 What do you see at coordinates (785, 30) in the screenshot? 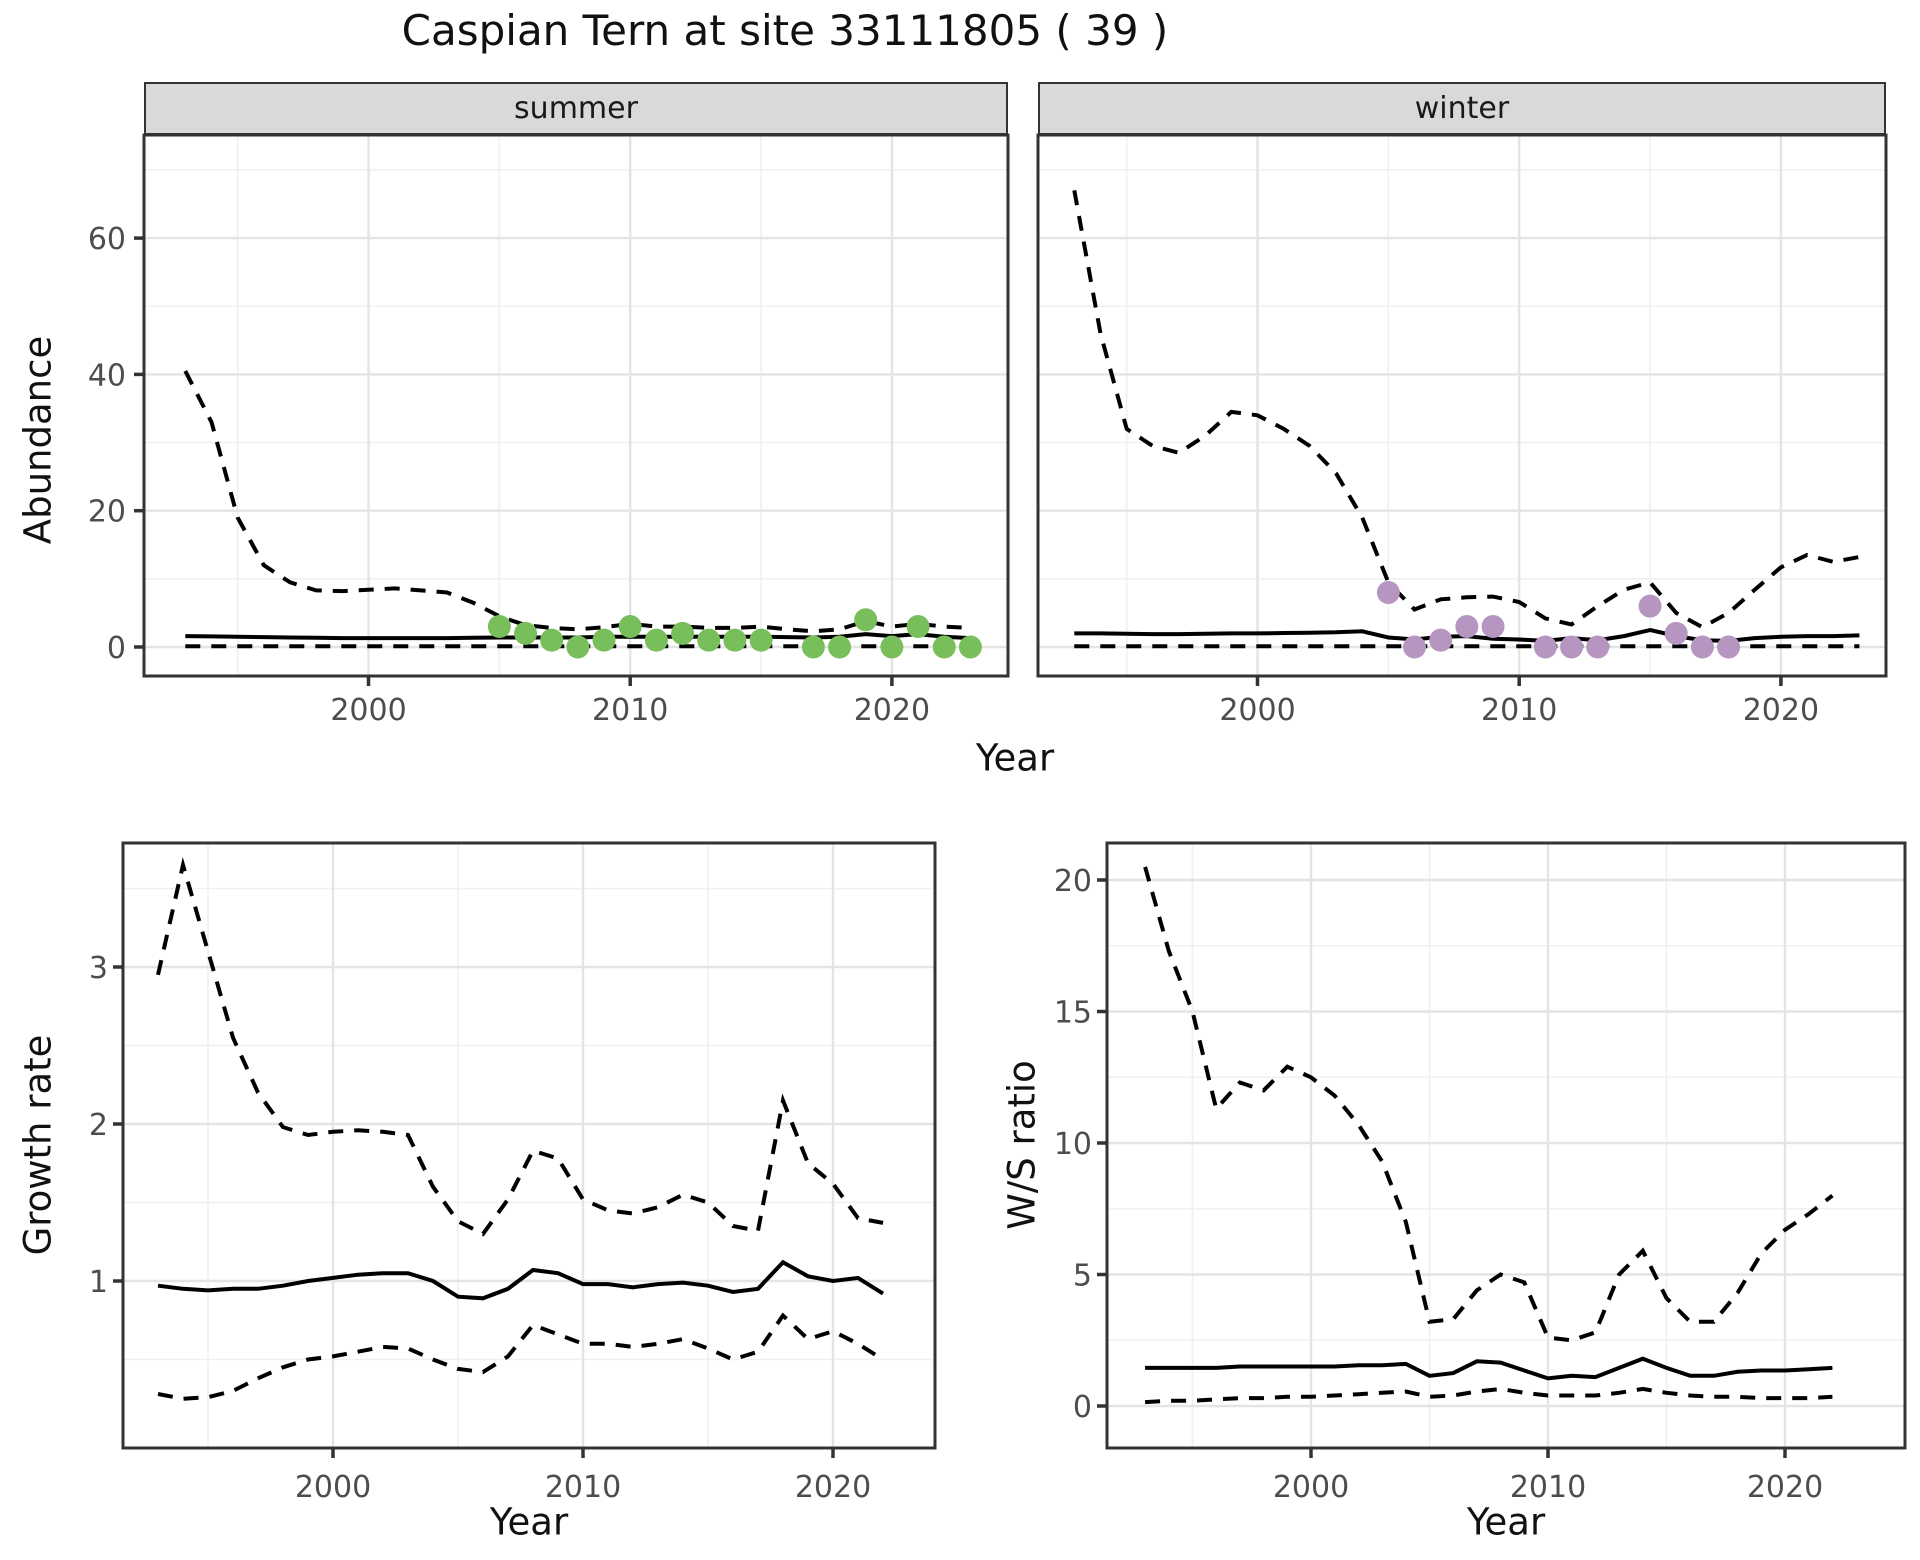
I see `plot-title: Caspian Tern at site 33111805 ( 39 )` at bounding box center [785, 30].